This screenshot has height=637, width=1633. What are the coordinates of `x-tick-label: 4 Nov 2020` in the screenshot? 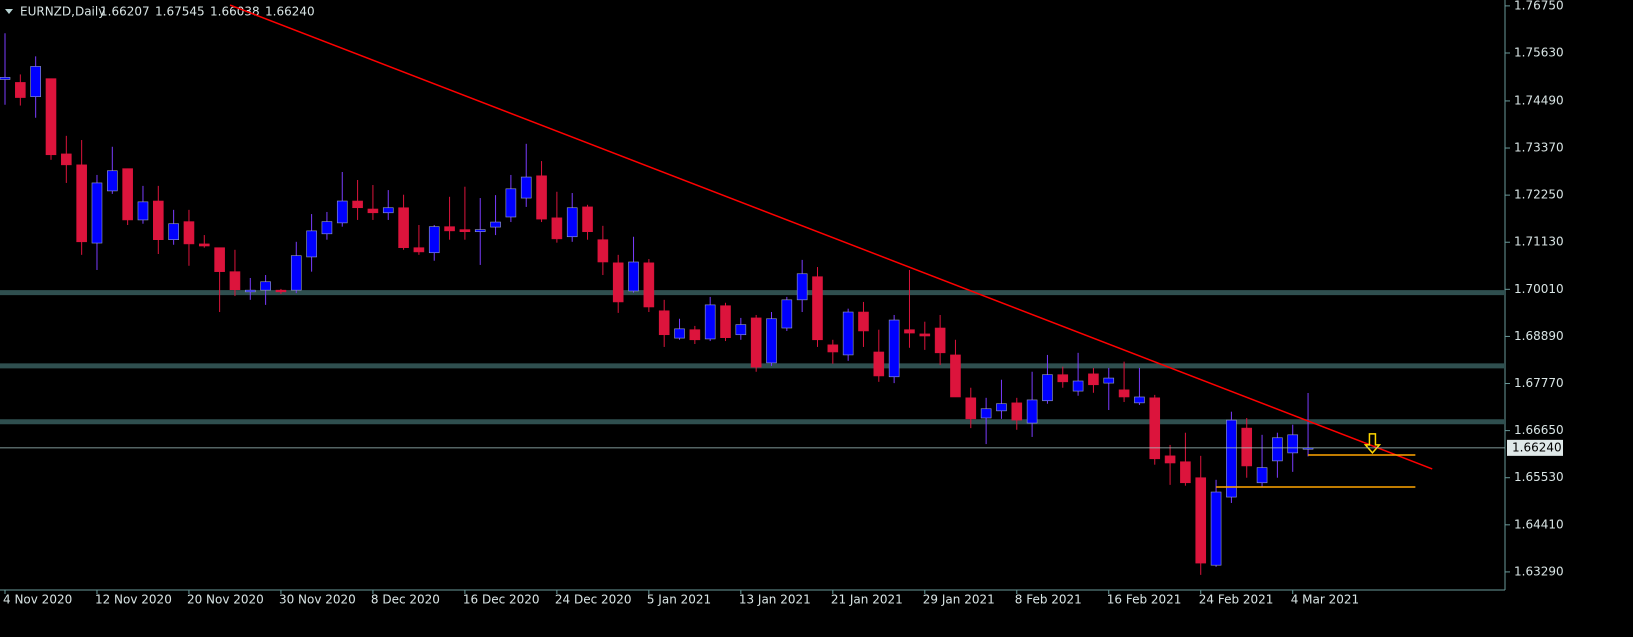 It's located at (37, 600).